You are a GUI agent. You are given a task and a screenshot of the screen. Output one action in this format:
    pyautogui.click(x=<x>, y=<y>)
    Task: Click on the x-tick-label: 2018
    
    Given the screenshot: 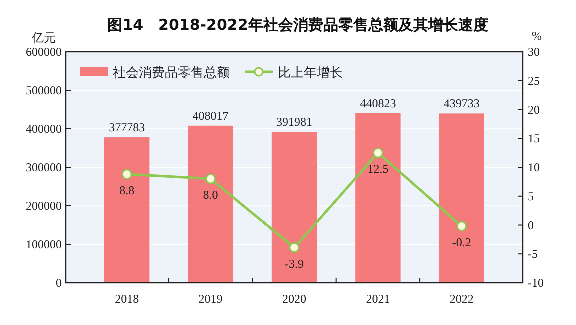 What is the action you would take?
    pyautogui.click(x=127, y=299)
    